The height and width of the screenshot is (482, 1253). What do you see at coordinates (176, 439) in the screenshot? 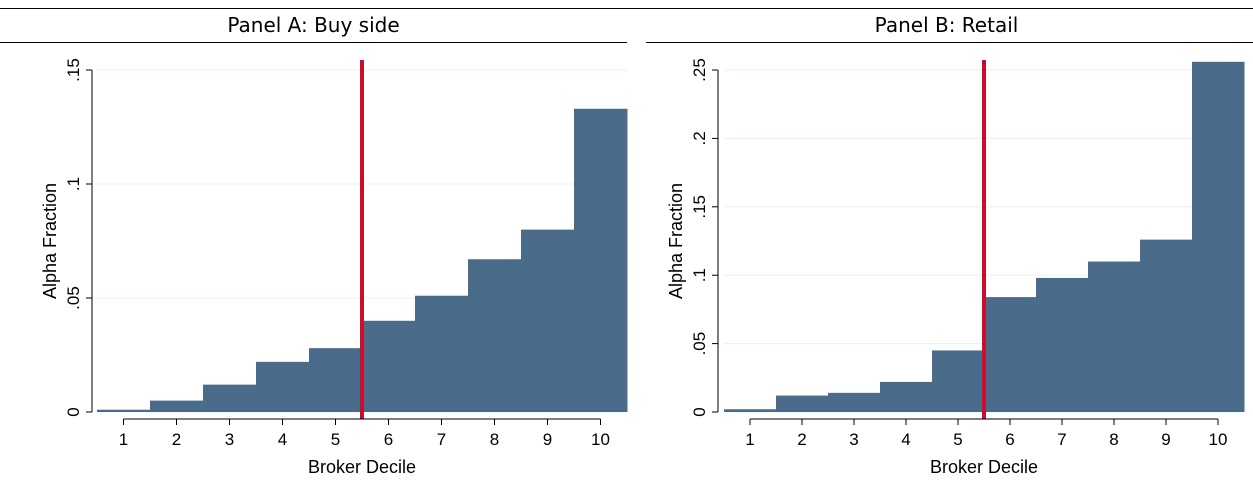
I see `panel-a-x-tick-label: 2` at bounding box center [176, 439].